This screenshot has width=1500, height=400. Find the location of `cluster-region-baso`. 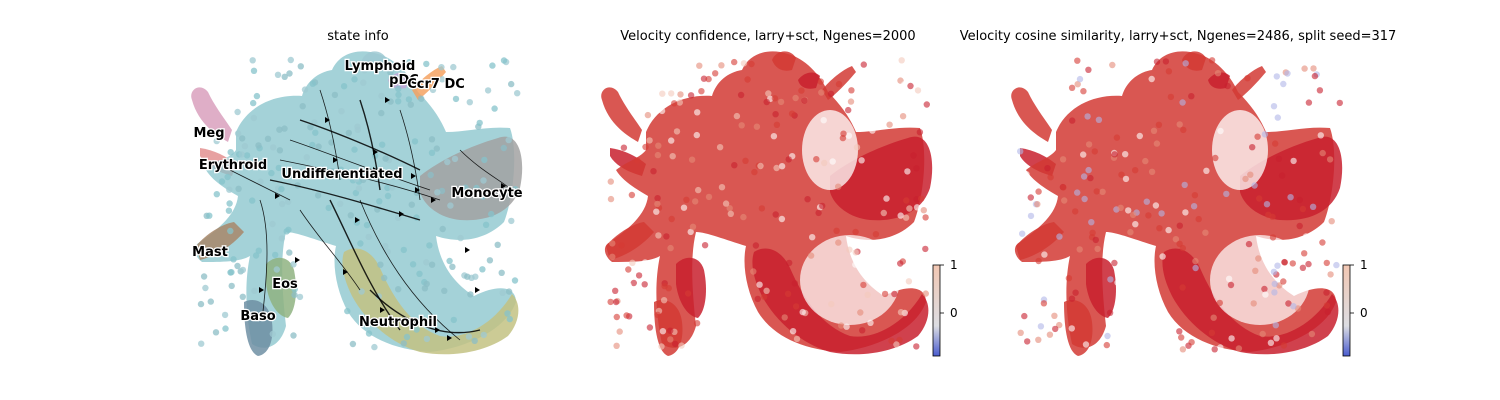

cluster-region-baso is located at coordinates (258, 328).